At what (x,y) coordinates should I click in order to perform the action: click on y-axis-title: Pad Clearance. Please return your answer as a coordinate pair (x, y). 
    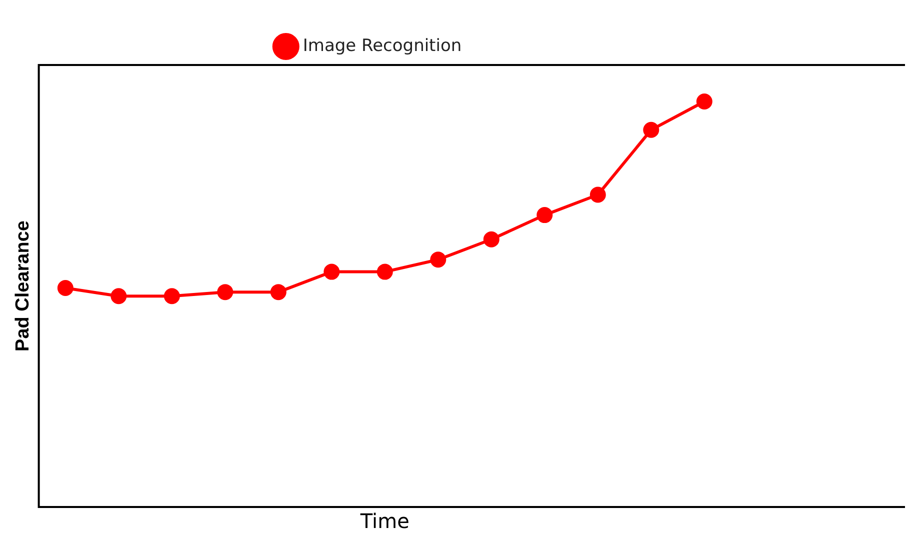
    Looking at the image, I should click on (23, 286).